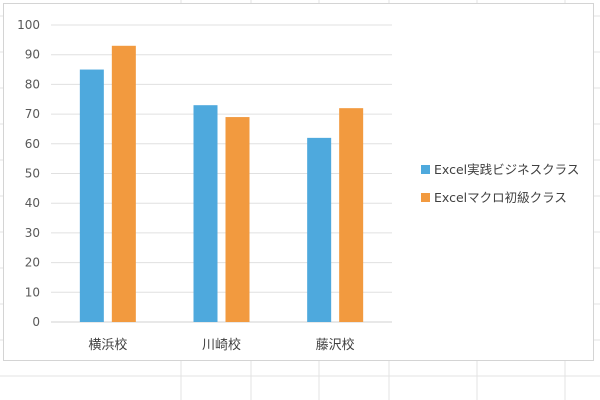 The height and width of the screenshot is (400, 600). I want to click on x-axis-category-labels: 横浜校 川崎校 藤沢校, so click(221, 345).